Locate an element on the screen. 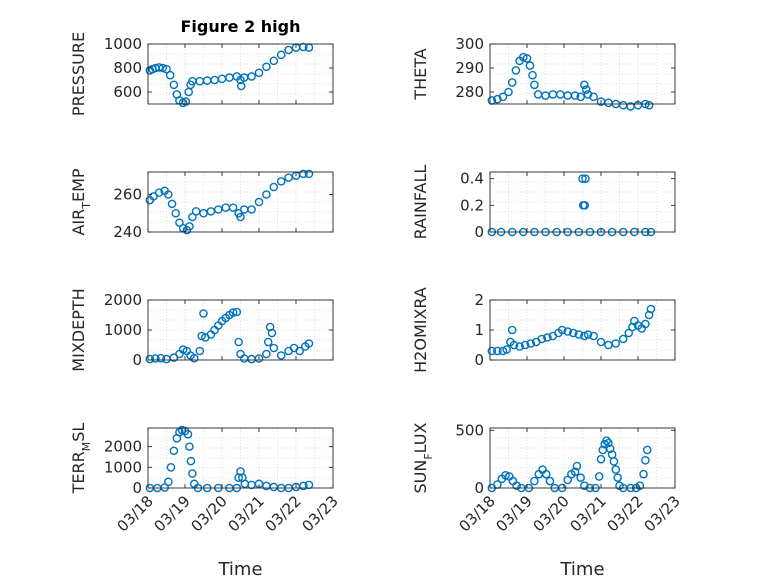 The width and height of the screenshot is (778, 583). y-axis-label: RAINFALL is located at coordinates (420, 202).